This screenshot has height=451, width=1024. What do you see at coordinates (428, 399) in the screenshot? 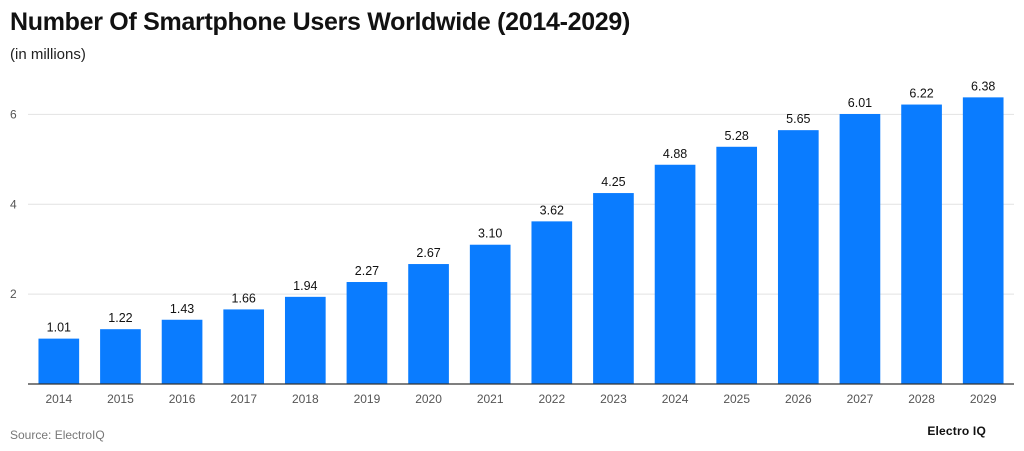
I see `x-tick-label: 2020` at bounding box center [428, 399].